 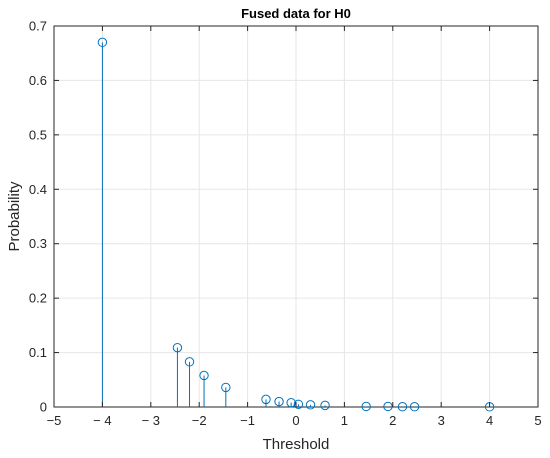 I want to click on y-tick-label: 0.6, so click(x=38, y=80).